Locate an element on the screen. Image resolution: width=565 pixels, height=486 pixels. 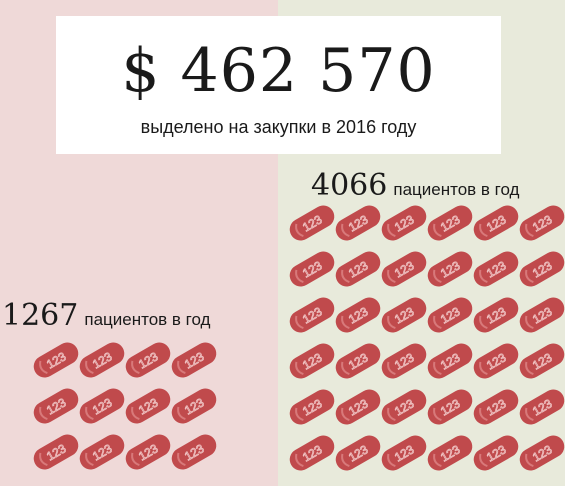
patients-label-after: 4066 пациентов в год is located at coordinates (415, 185).